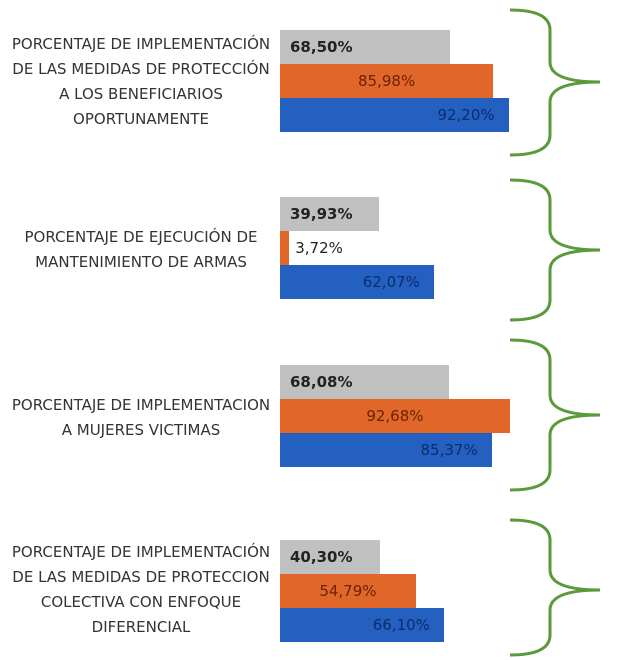 The height and width of the screenshot is (660, 631). I want to click on value-label: 62,07%, so click(391, 282).